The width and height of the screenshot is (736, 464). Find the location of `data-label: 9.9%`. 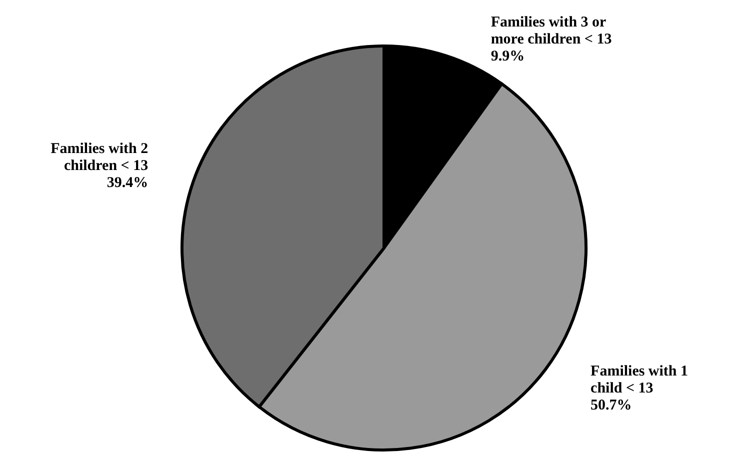

data-label: 9.9% is located at coordinates (507, 56).